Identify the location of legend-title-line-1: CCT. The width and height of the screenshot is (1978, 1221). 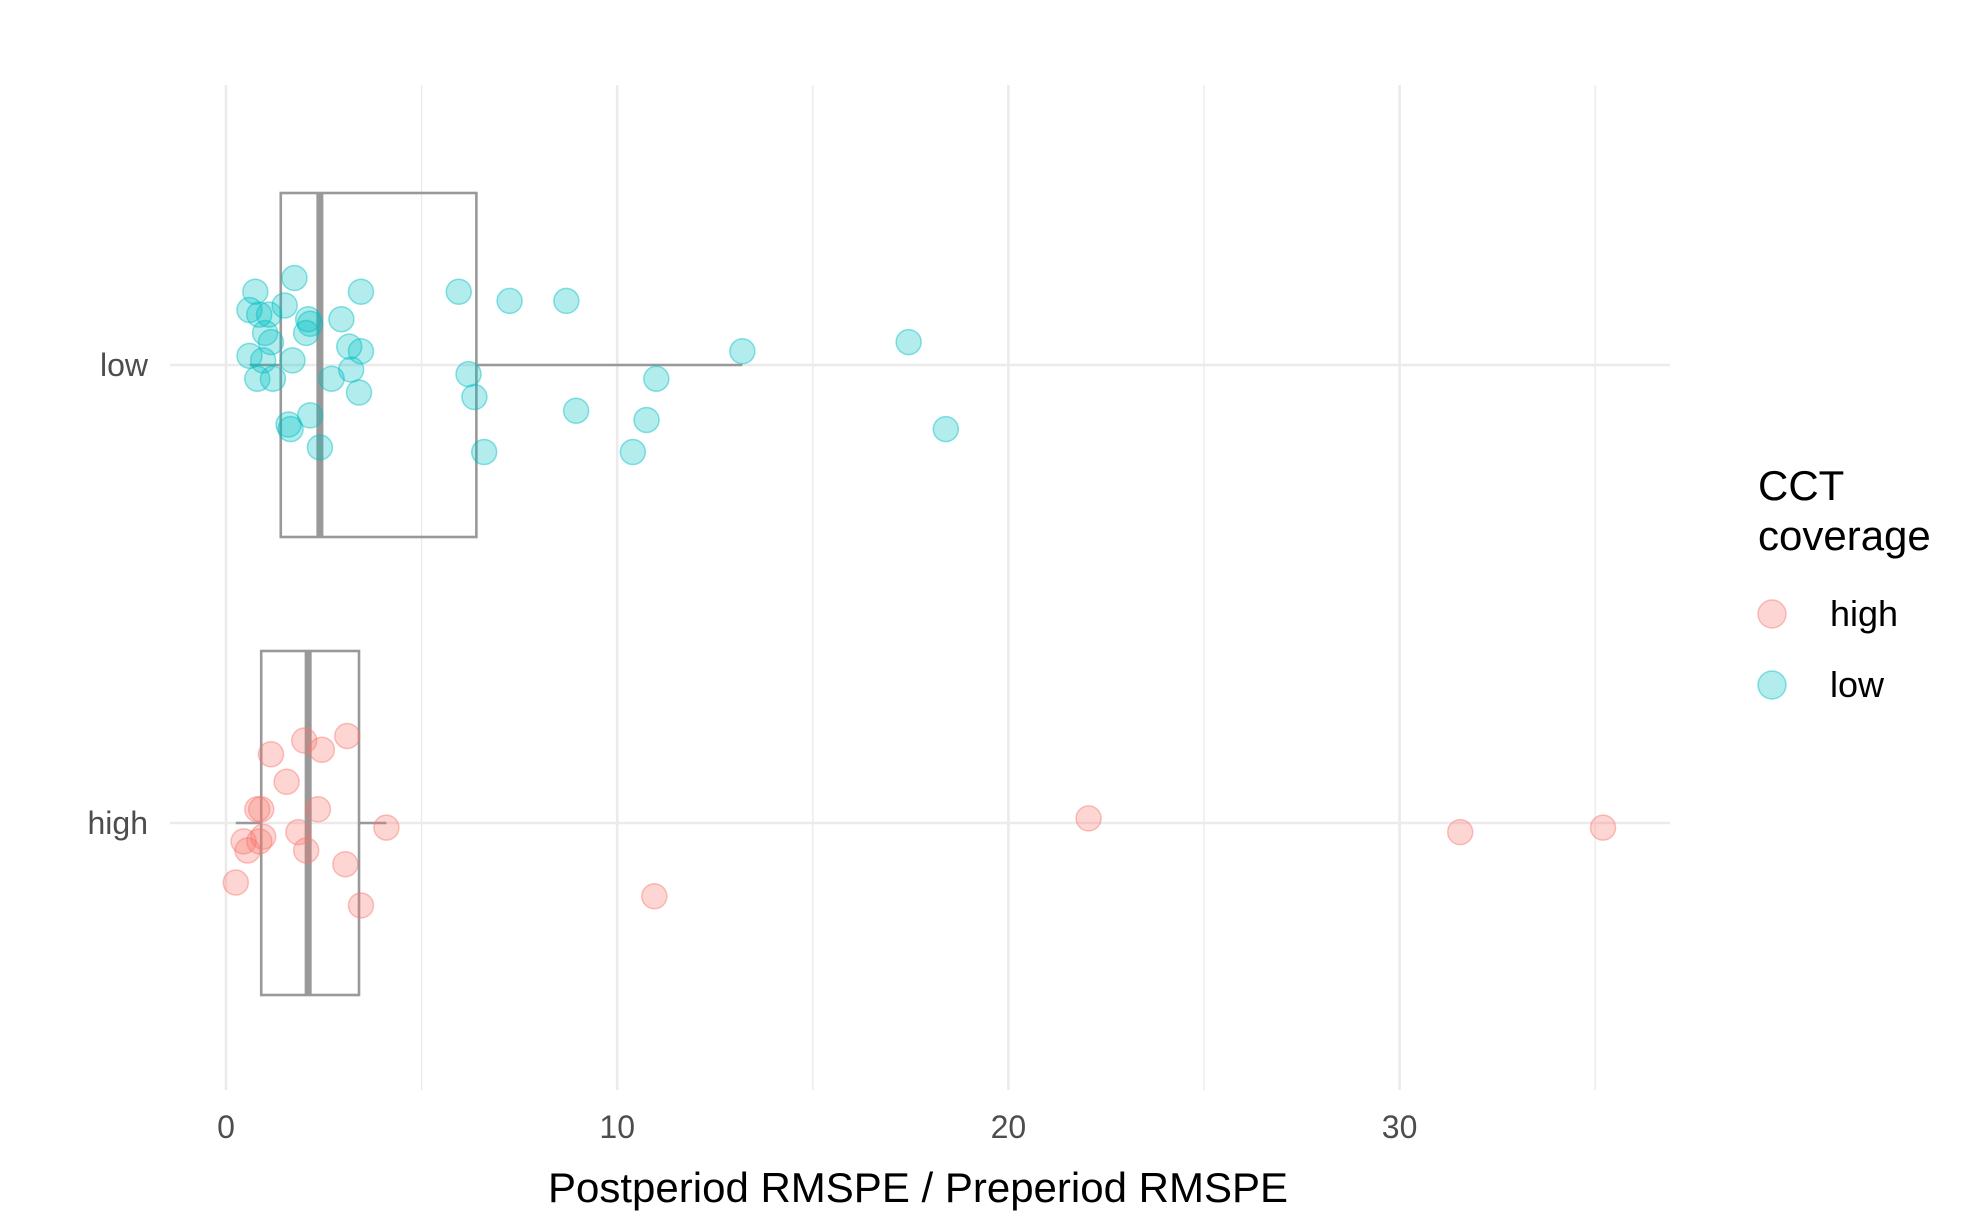
(1801, 485).